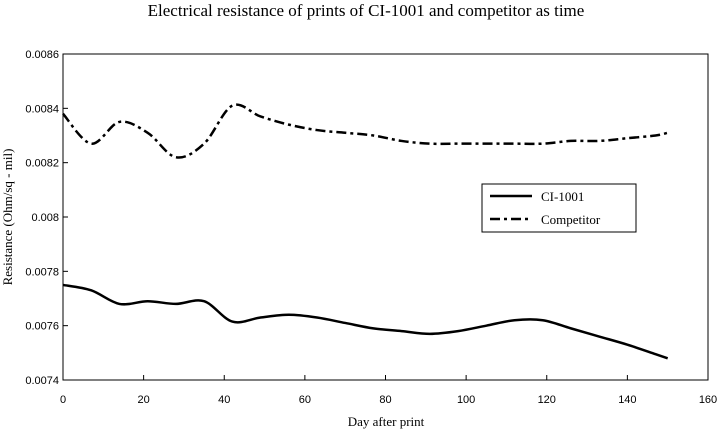 The image size is (717, 431). I want to click on legend-box, so click(559, 208).